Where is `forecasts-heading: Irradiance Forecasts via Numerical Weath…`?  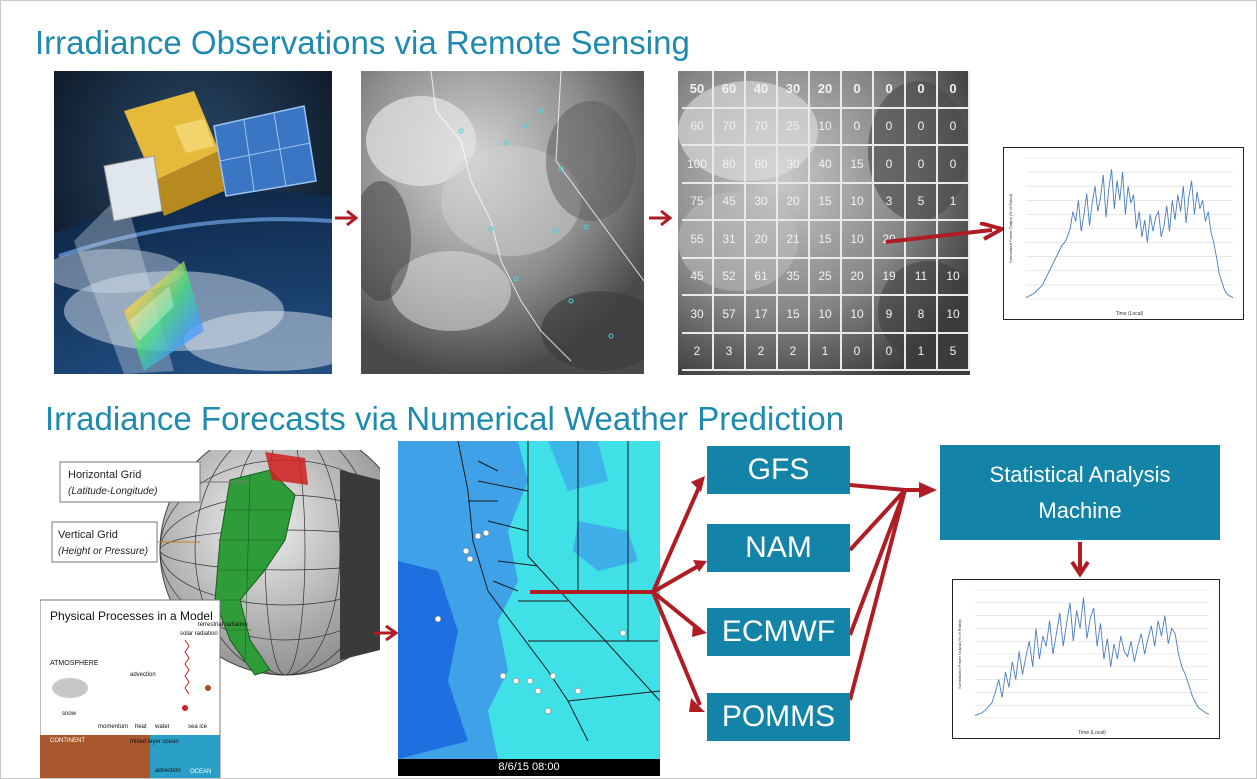
forecasts-heading: Irradiance Forecasts via Numerical Weath… is located at coordinates (445, 418).